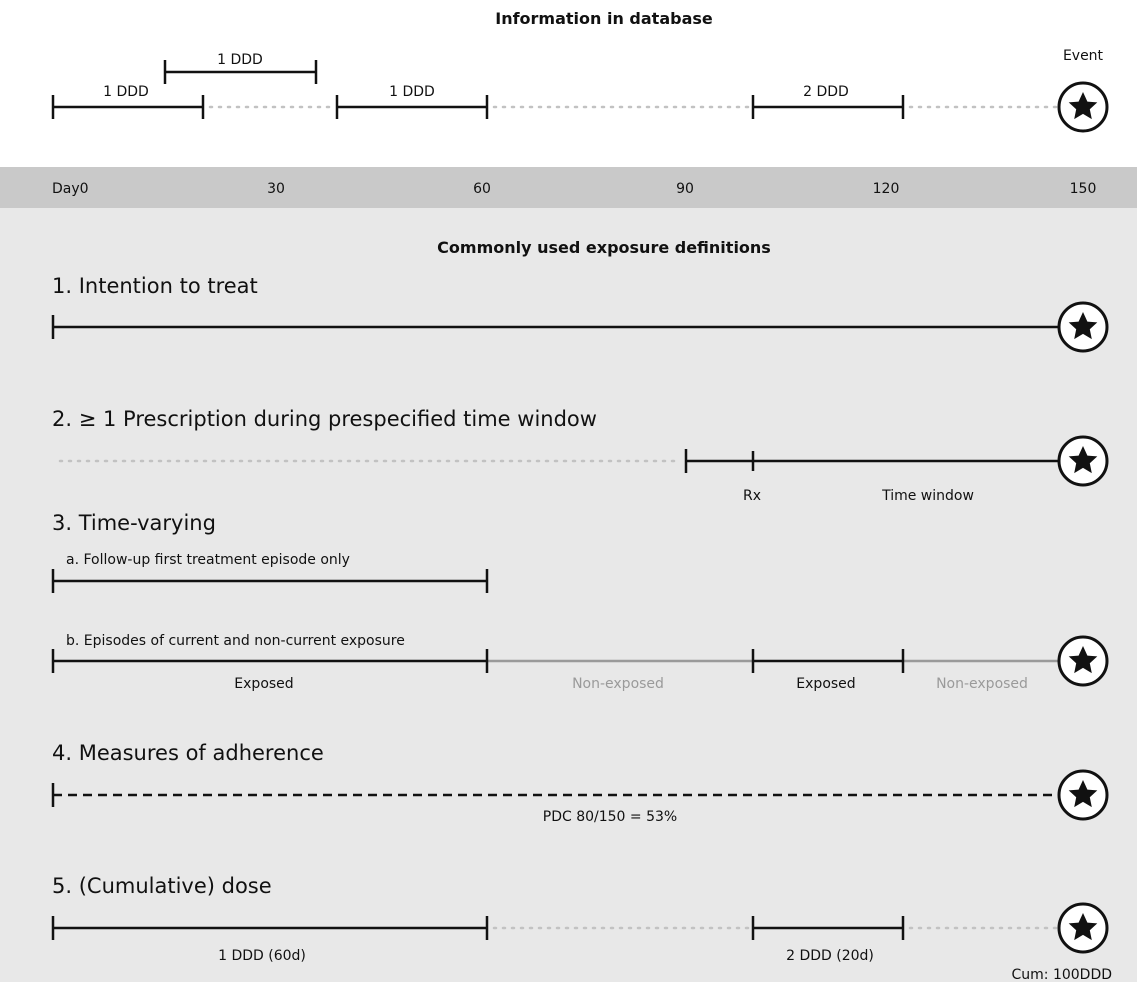 Image resolution: width=1137 pixels, height=982 pixels. What do you see at coordinates (412, 101) in the screenshot?
I see `prescription-3: 1 DDD` at bounding box center [412, 101].